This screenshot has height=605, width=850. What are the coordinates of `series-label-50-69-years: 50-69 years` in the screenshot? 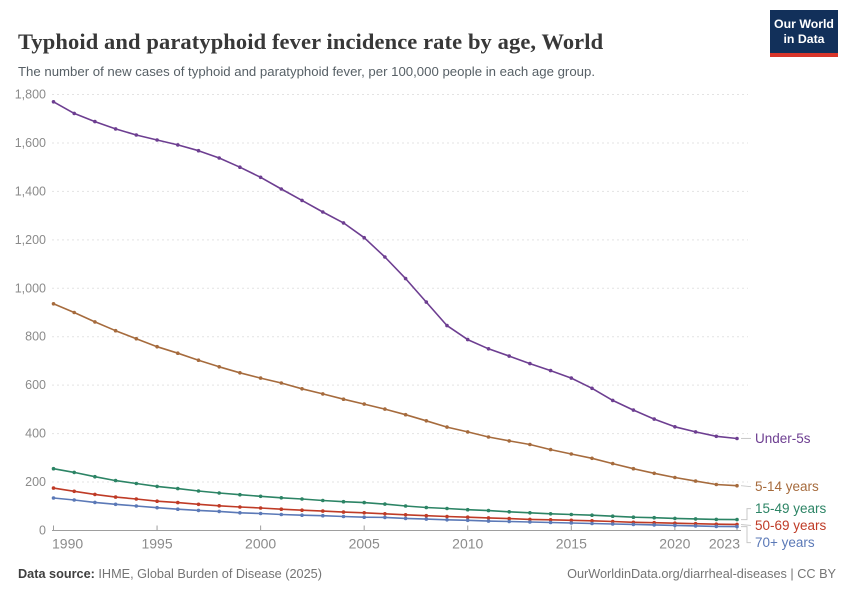 It's located at (791, 525).